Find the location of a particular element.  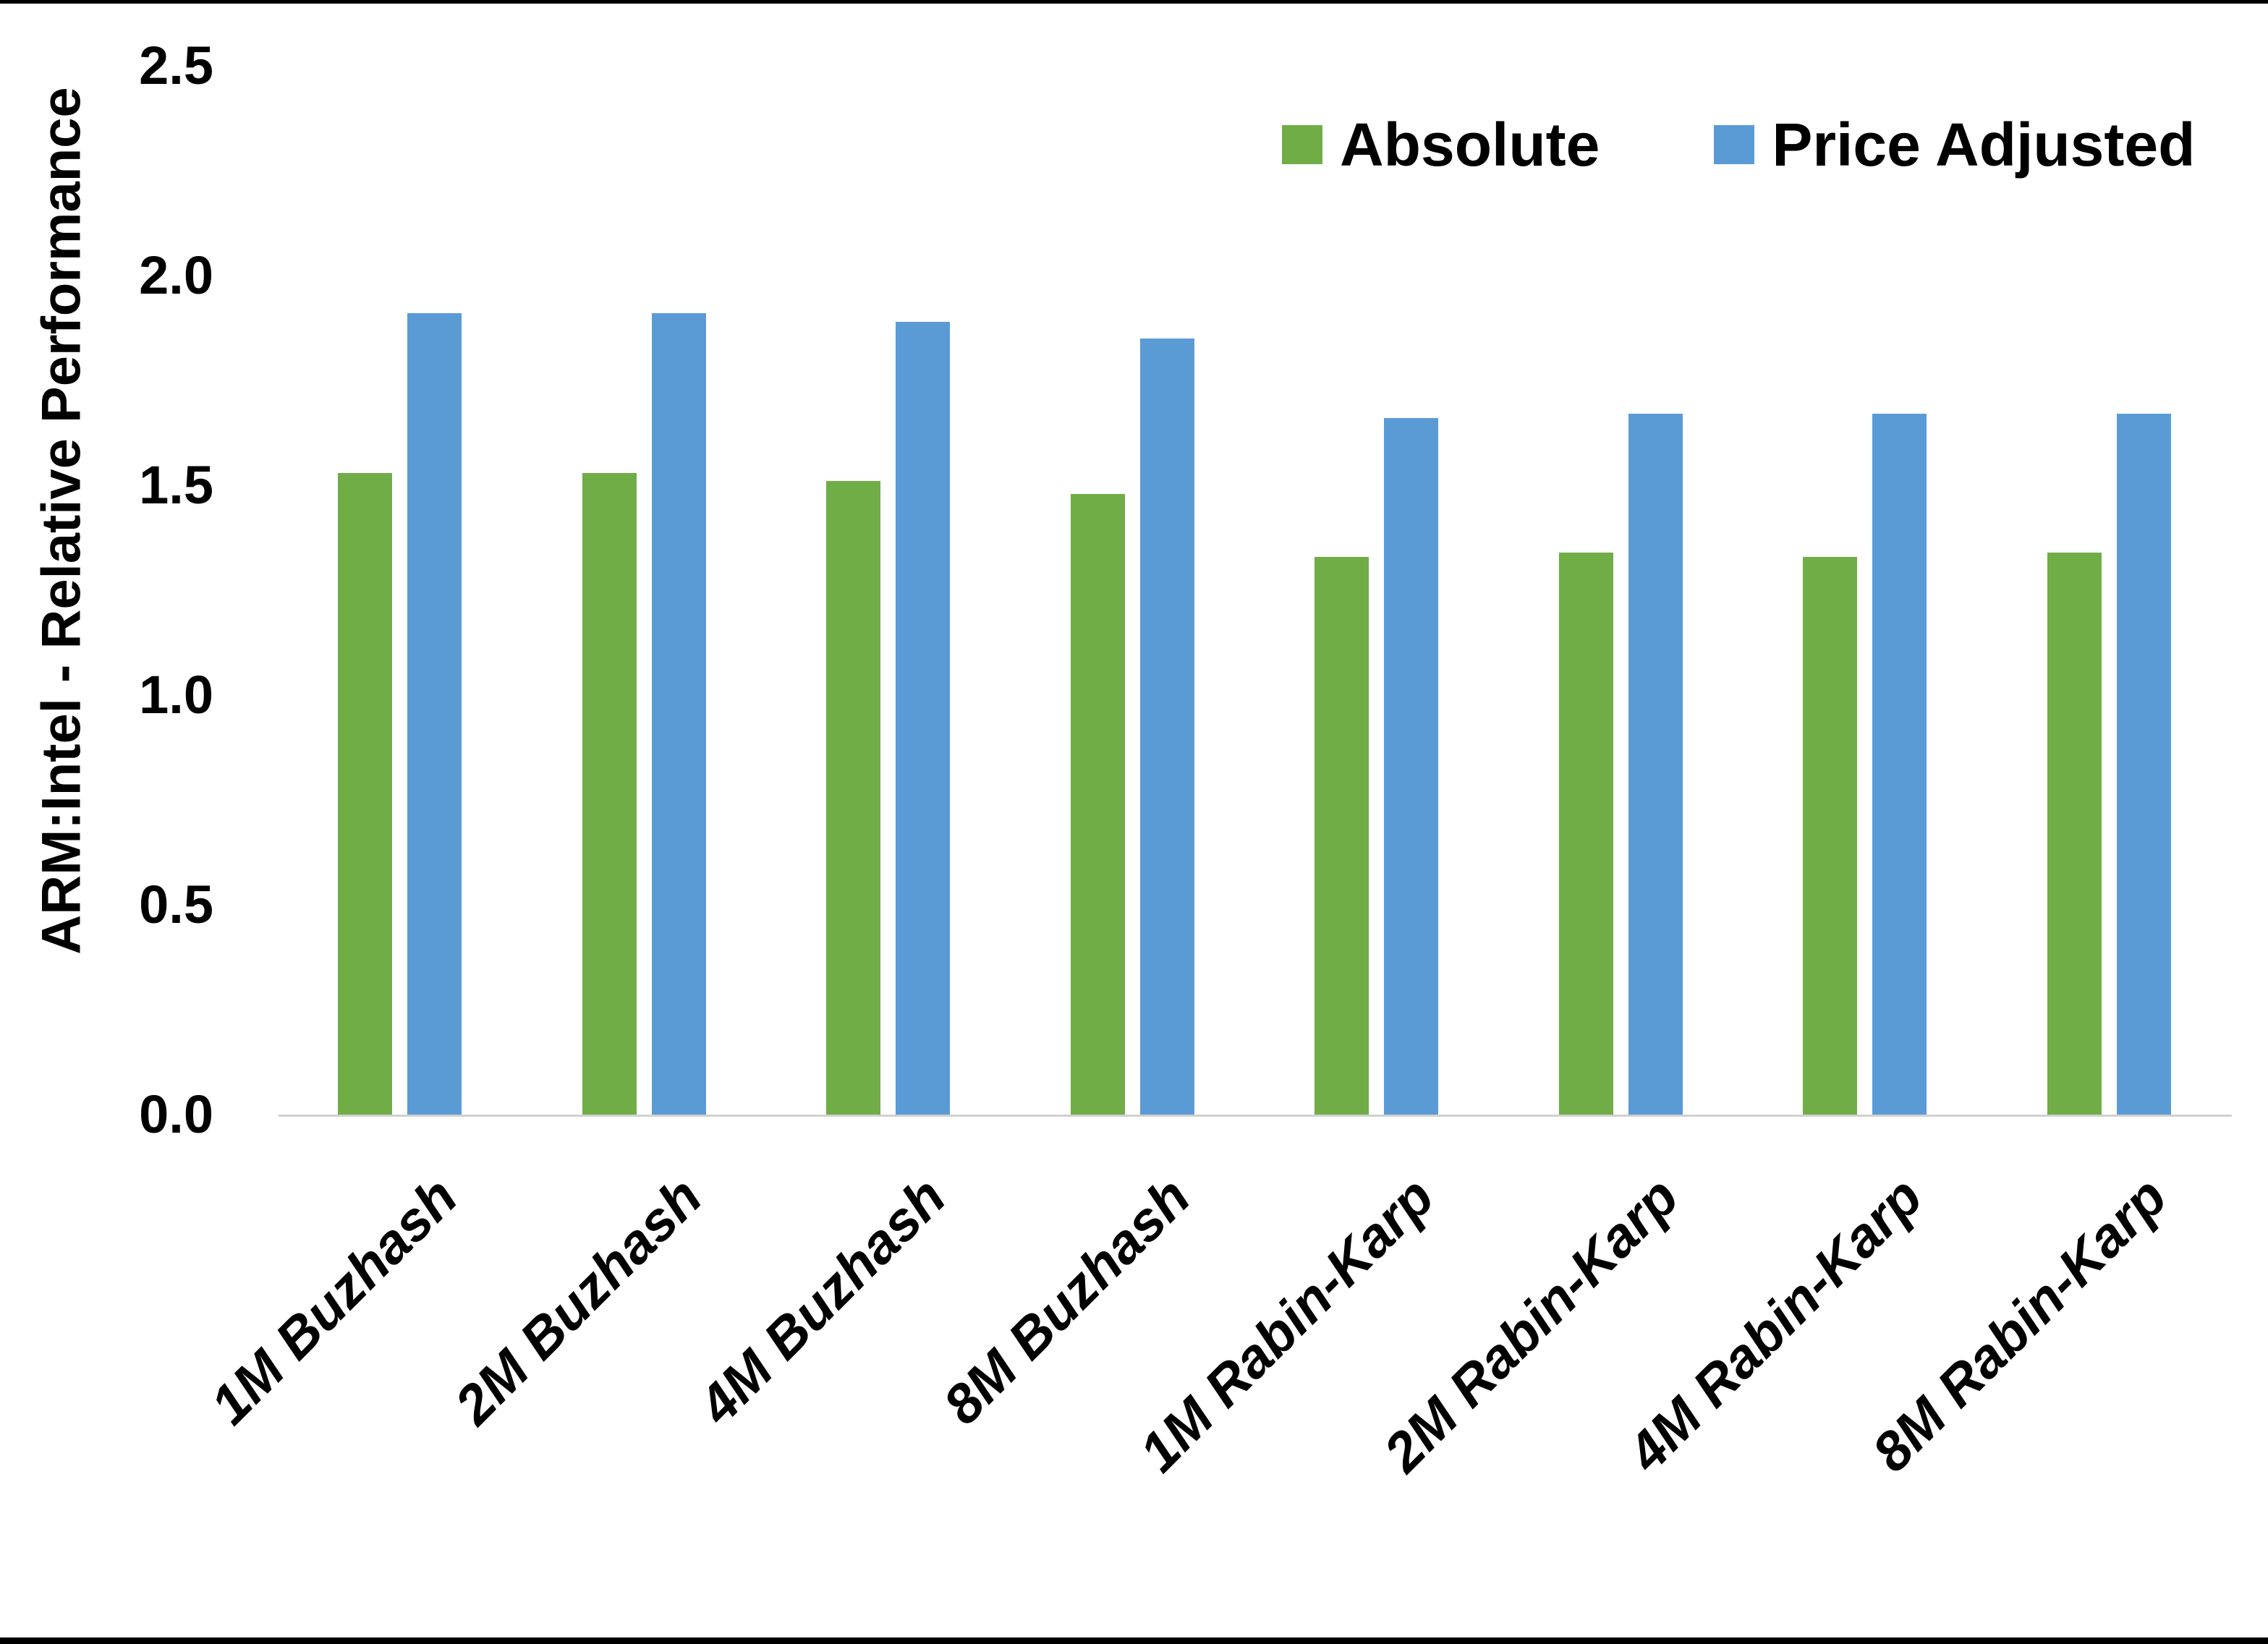

bar-price-adjusted-2m-rabin-karp is located at coordinates (1656, 764).